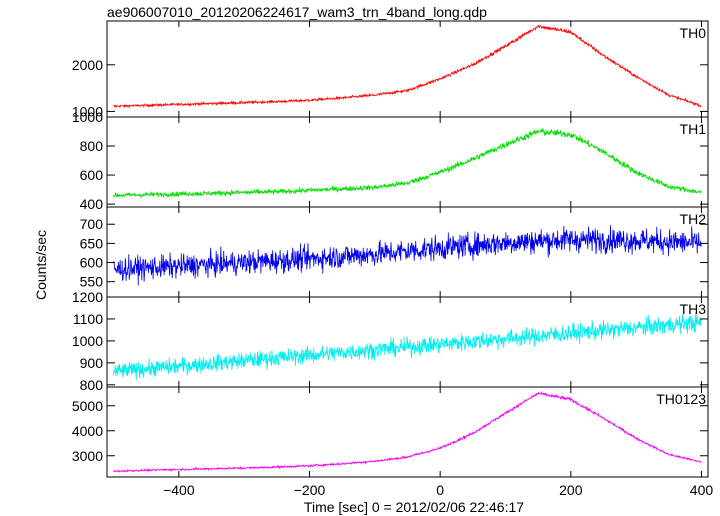  What do you see at coordinates (92, 243) in the screenshot?
I see `y-tick-label: 650` at bounding box center [92, 243].